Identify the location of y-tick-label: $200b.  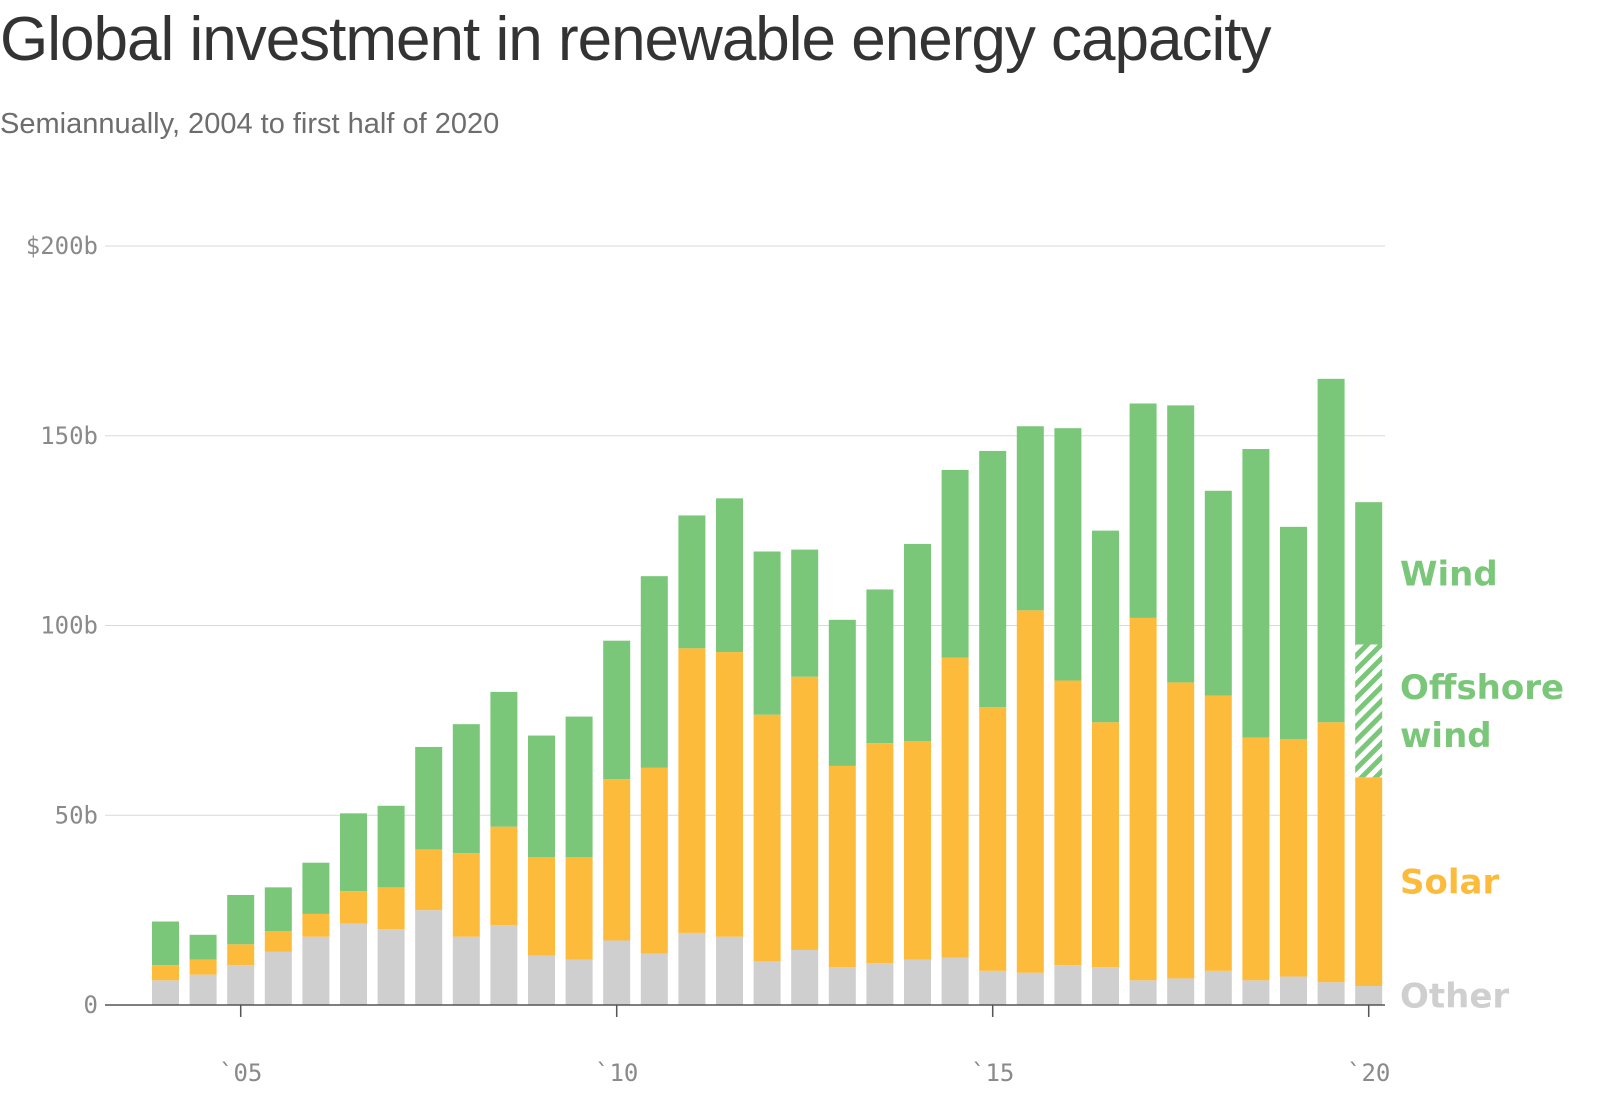
(62, 246).